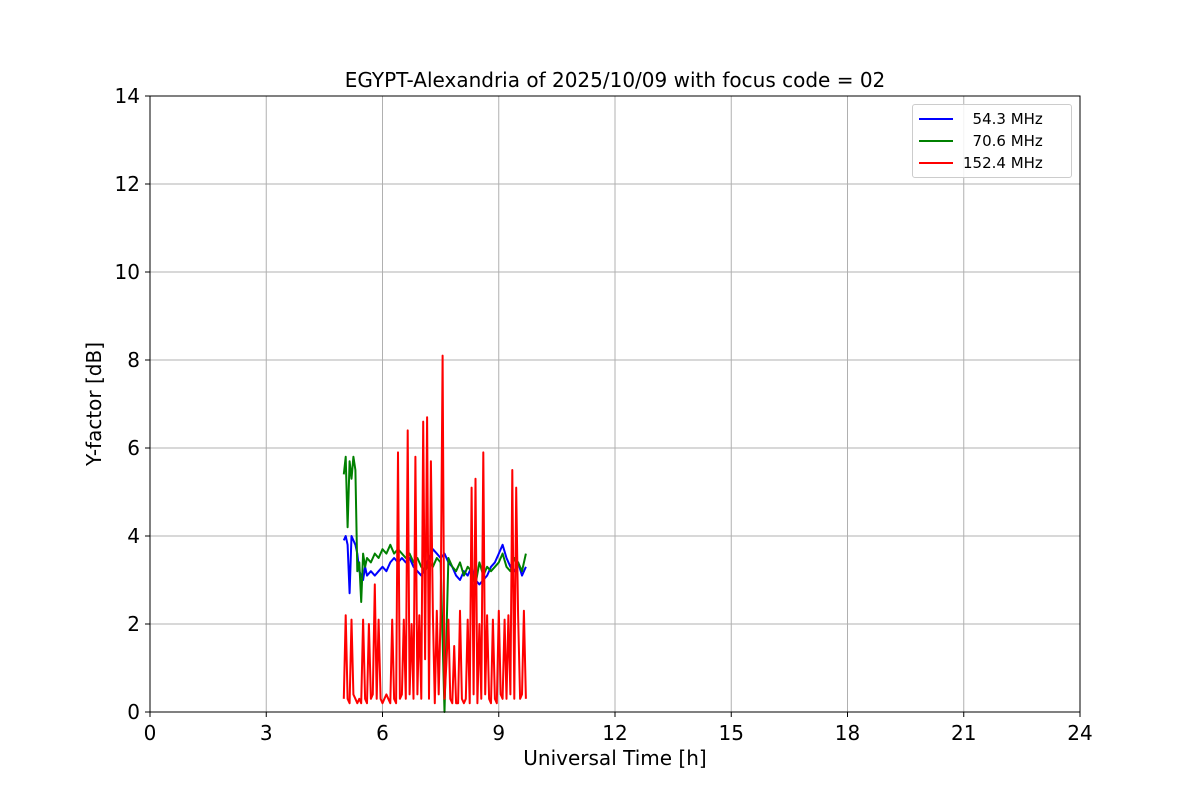 This screenshot has width=1200, height=800. I want to click on legend-label: 152.4 MHz, so click(1003, 163).